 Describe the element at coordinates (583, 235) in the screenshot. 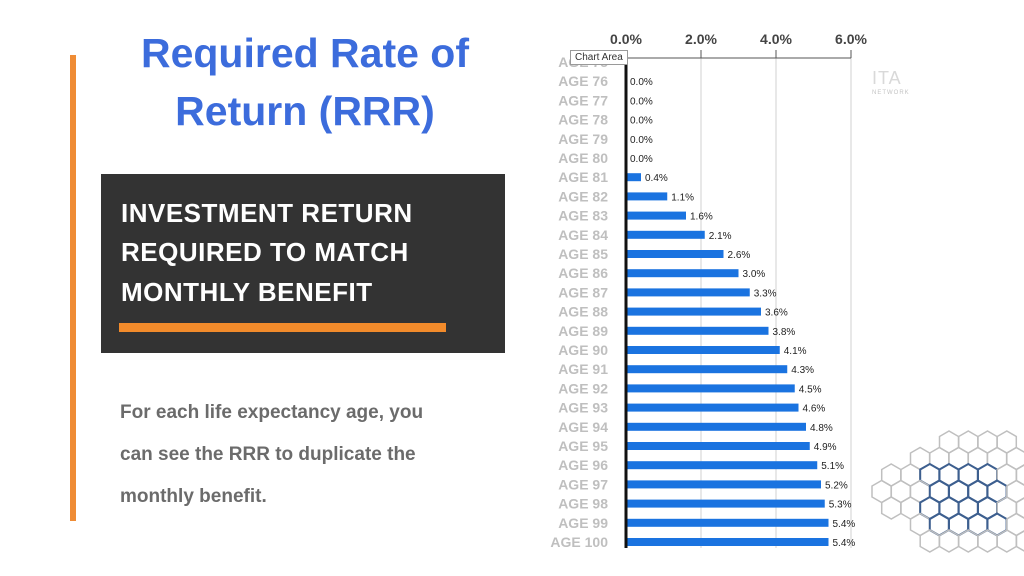

I see `category-label: AGE 84` at that location.